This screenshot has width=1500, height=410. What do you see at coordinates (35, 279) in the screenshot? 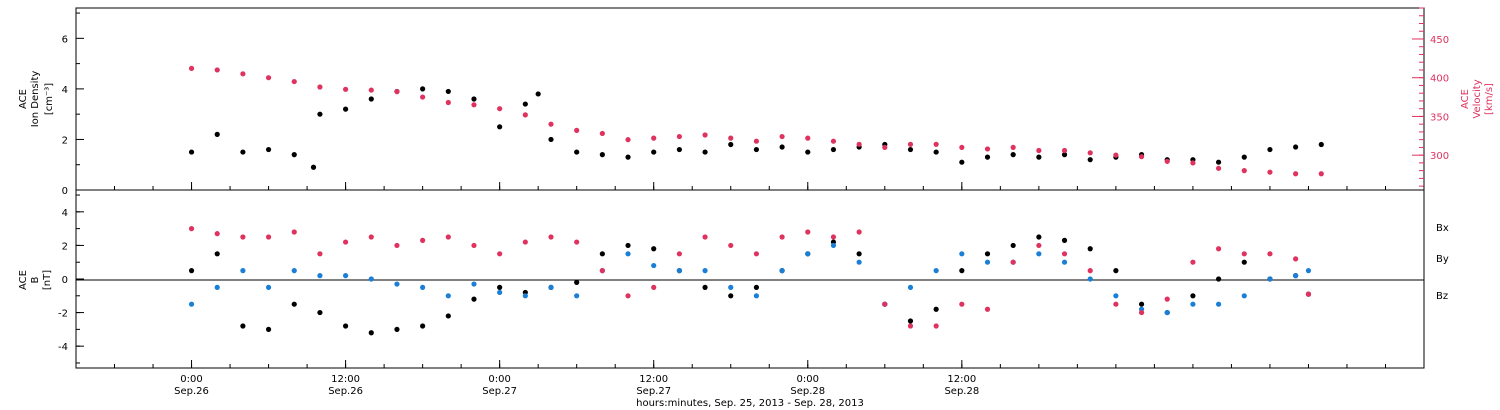
I see `bottom-ylabel-line2: B` at bounding box center [35, 279].